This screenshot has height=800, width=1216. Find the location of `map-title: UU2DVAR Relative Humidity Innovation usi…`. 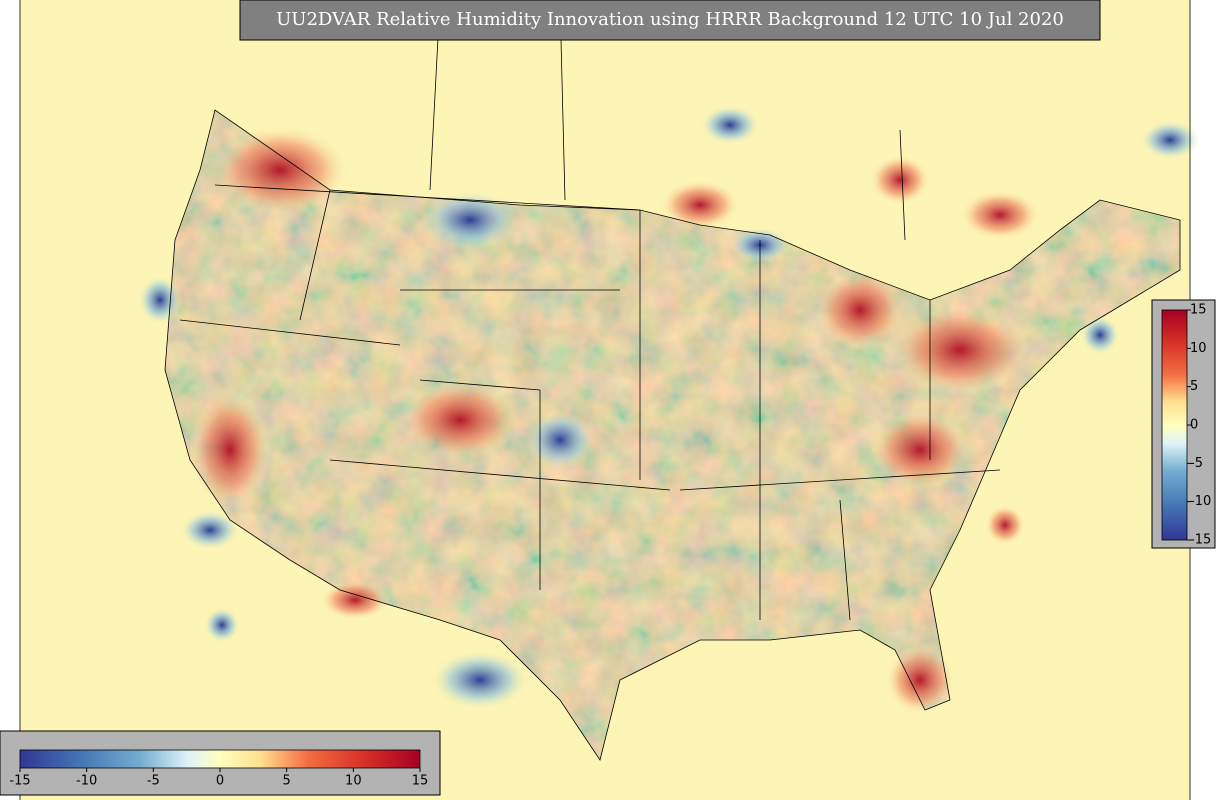

map-title: UU2DVAR Relative Humidity Innovation usi… is located at coordinates (670, 19).